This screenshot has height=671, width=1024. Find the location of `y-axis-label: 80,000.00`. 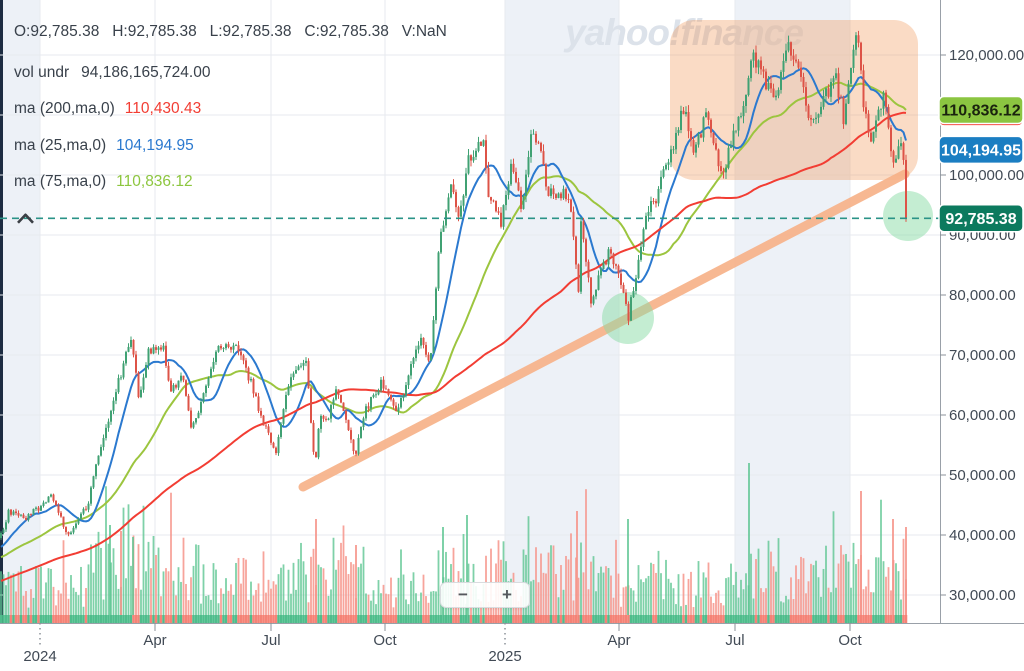

y-axis-label: 80,000.00 is located at coordinates (982, 295).